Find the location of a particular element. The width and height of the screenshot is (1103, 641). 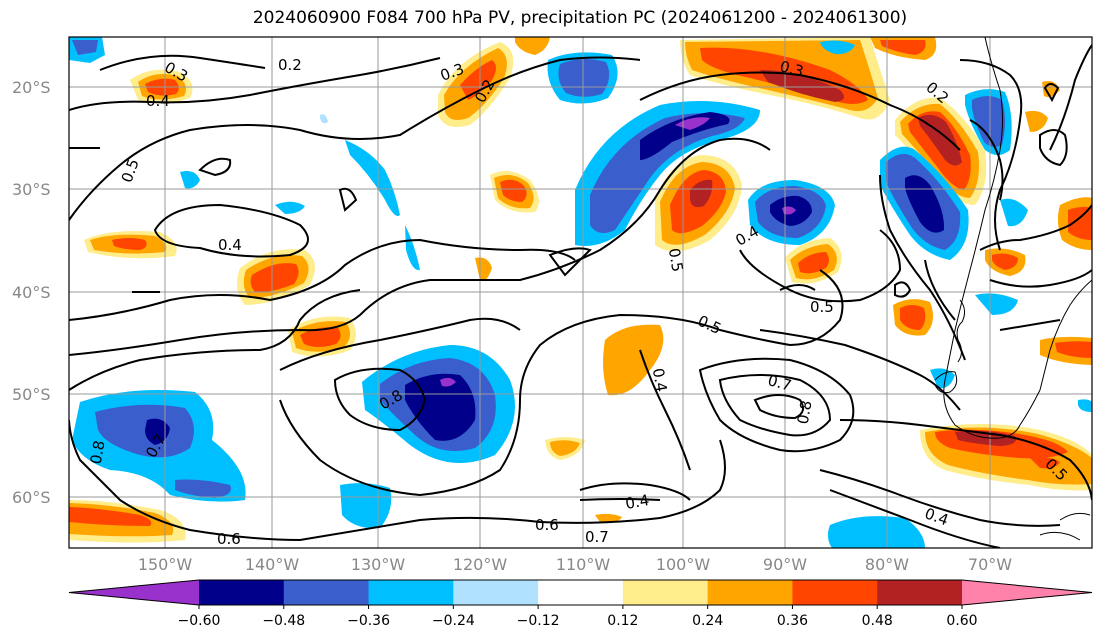

lon-label: 100°W is located at coordinates (683, 564).